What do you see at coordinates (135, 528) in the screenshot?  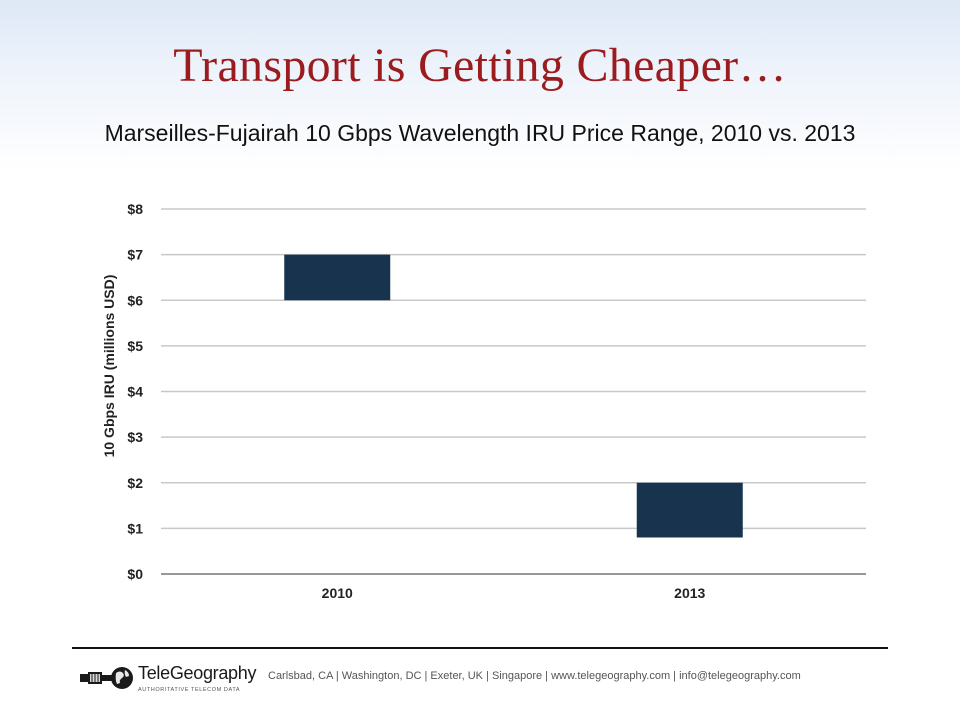 I see `y-tick-label: $1` at bounding box center [135, 528].